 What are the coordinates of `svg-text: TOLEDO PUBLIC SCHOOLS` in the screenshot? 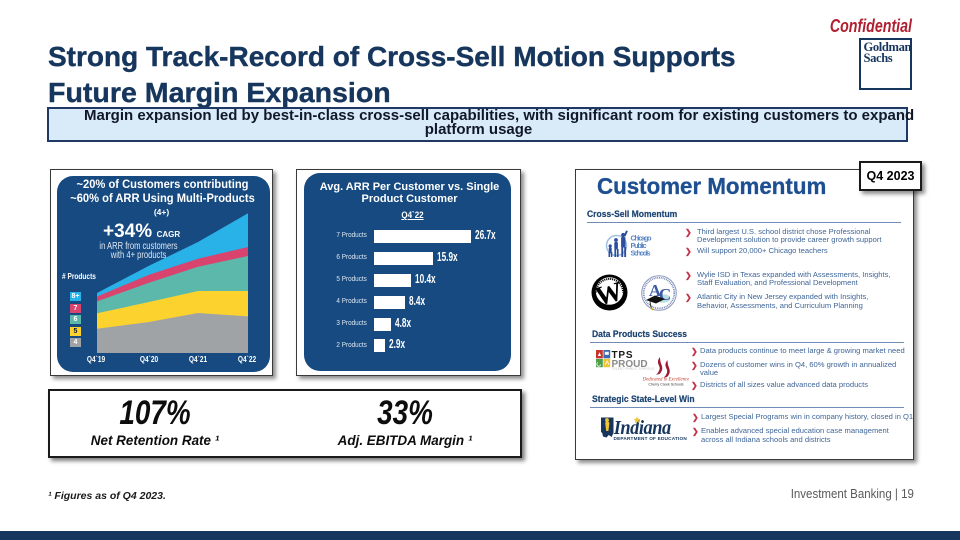 It's located at (633, 368).